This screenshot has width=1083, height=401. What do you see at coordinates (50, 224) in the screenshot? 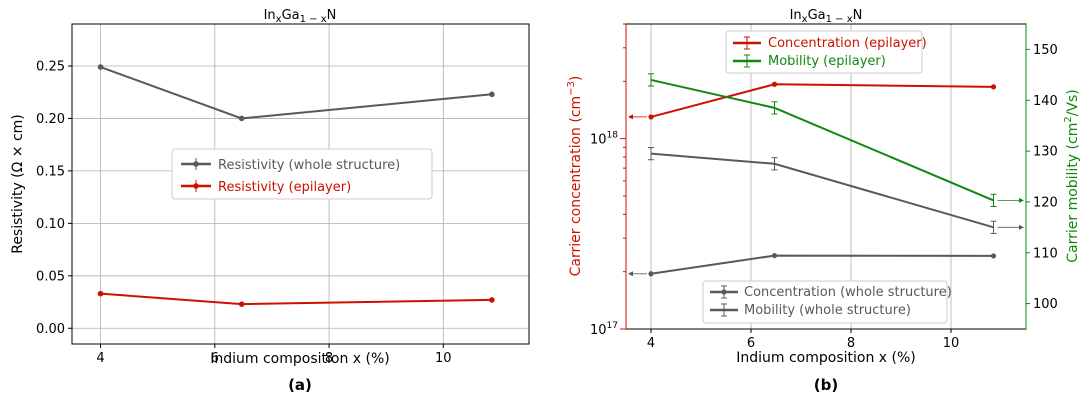
I see `tick-label-y: 0.10` at bounding box center [50, 224].